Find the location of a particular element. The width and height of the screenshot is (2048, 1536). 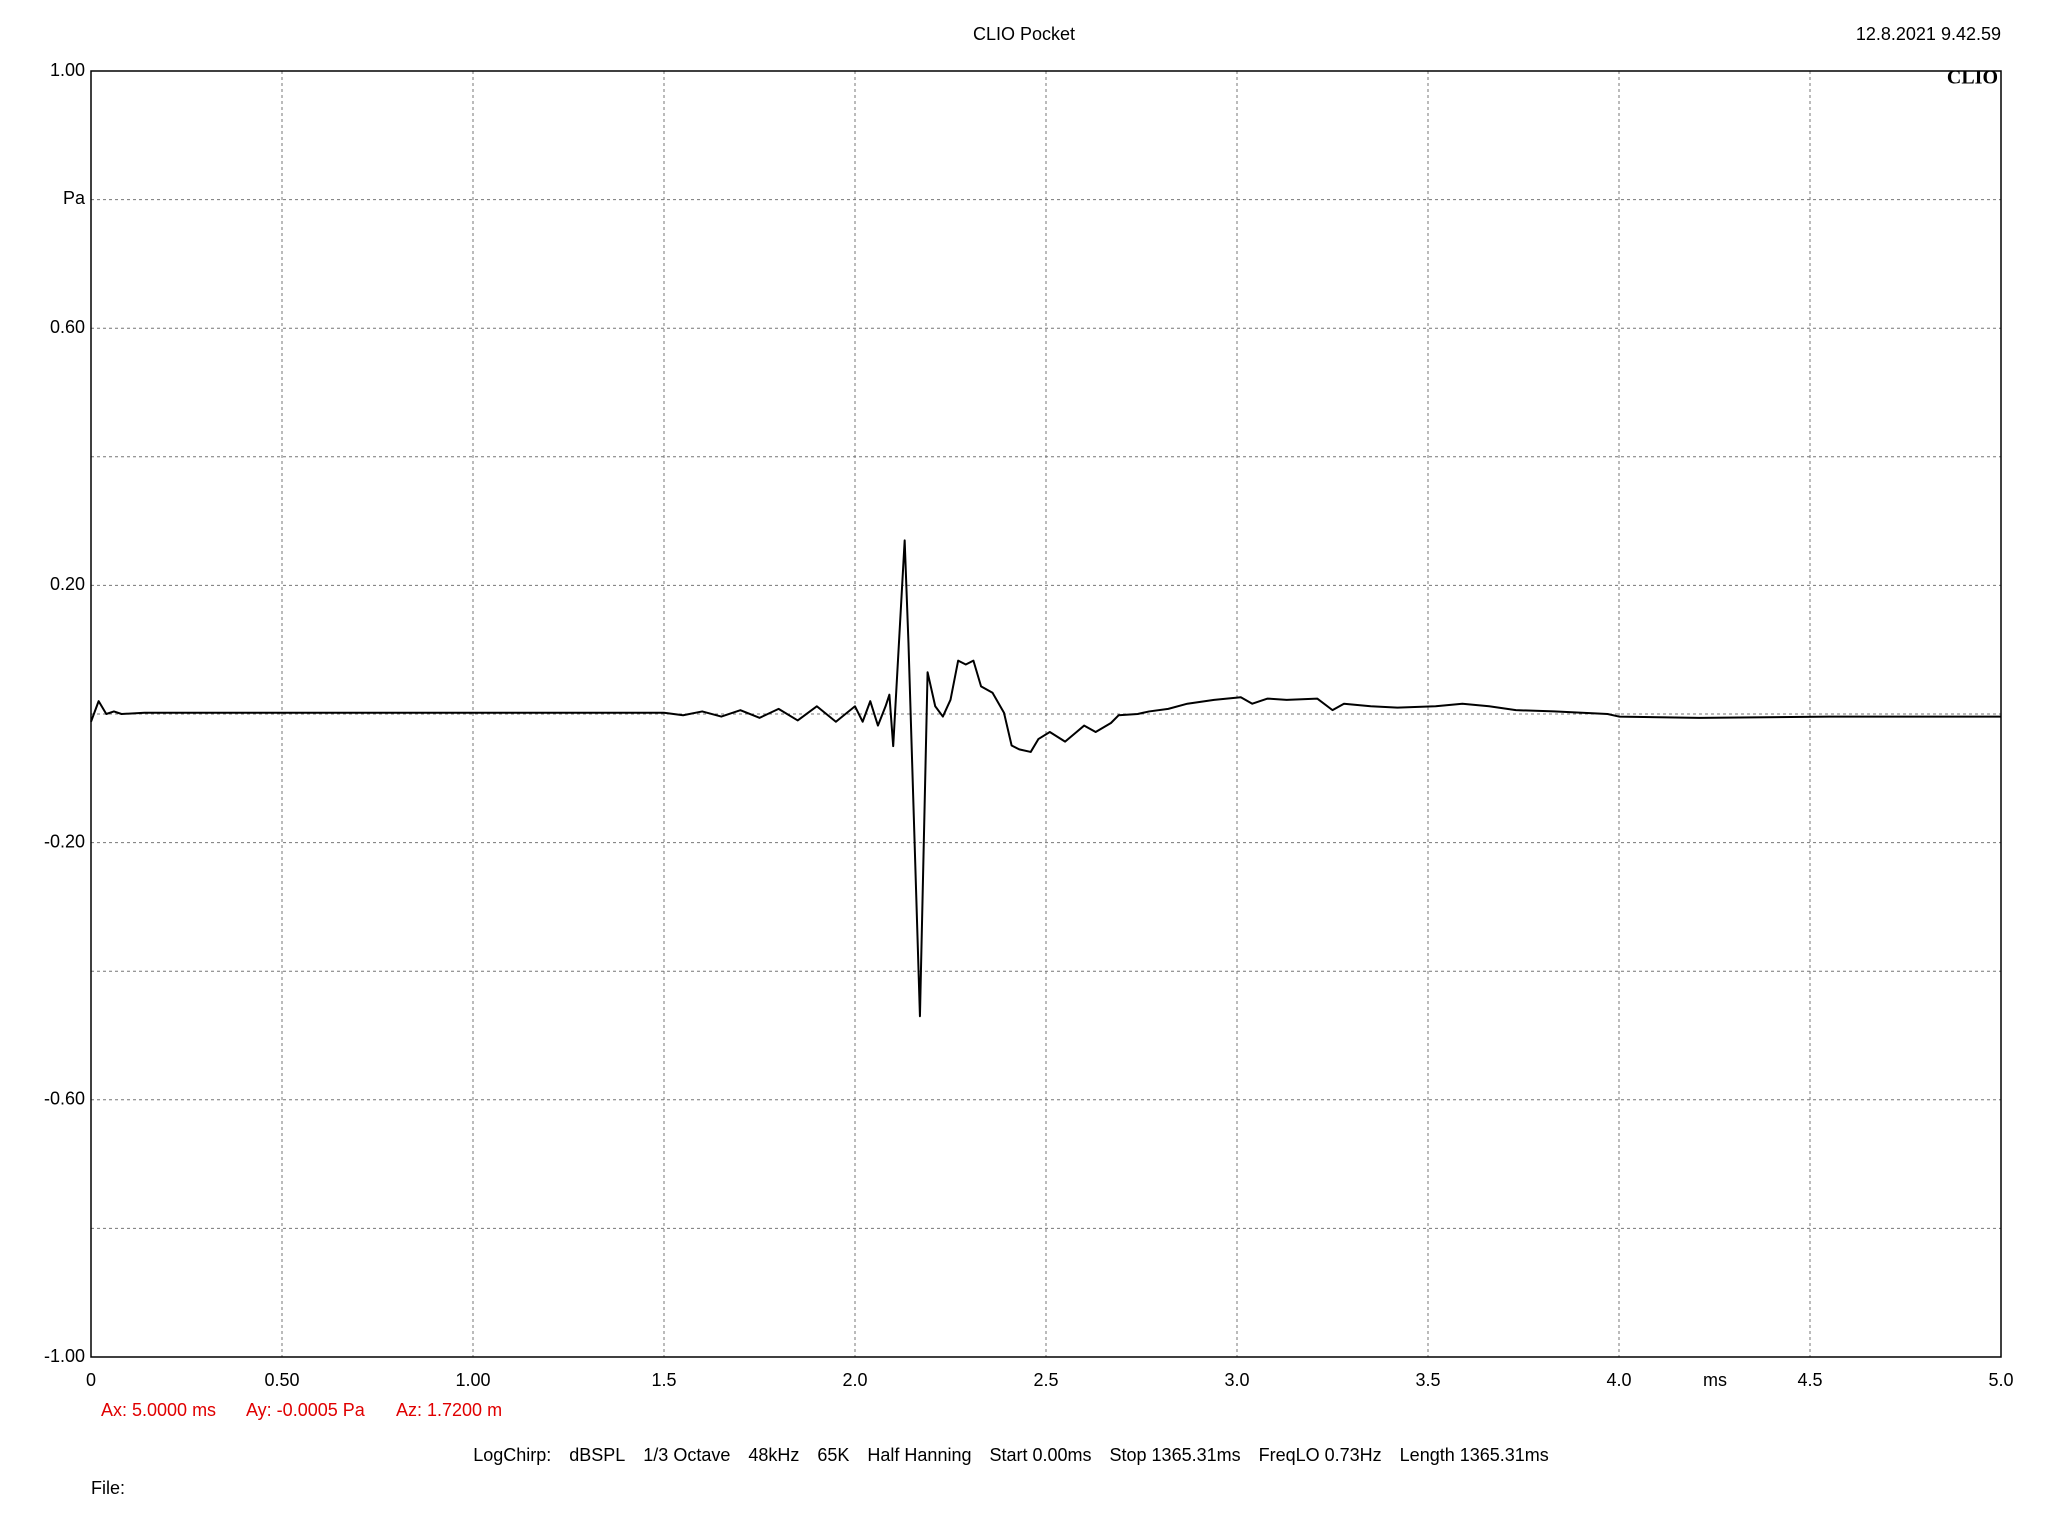

y-tick-label: -1.00 is located at coordinates (64, 1356).